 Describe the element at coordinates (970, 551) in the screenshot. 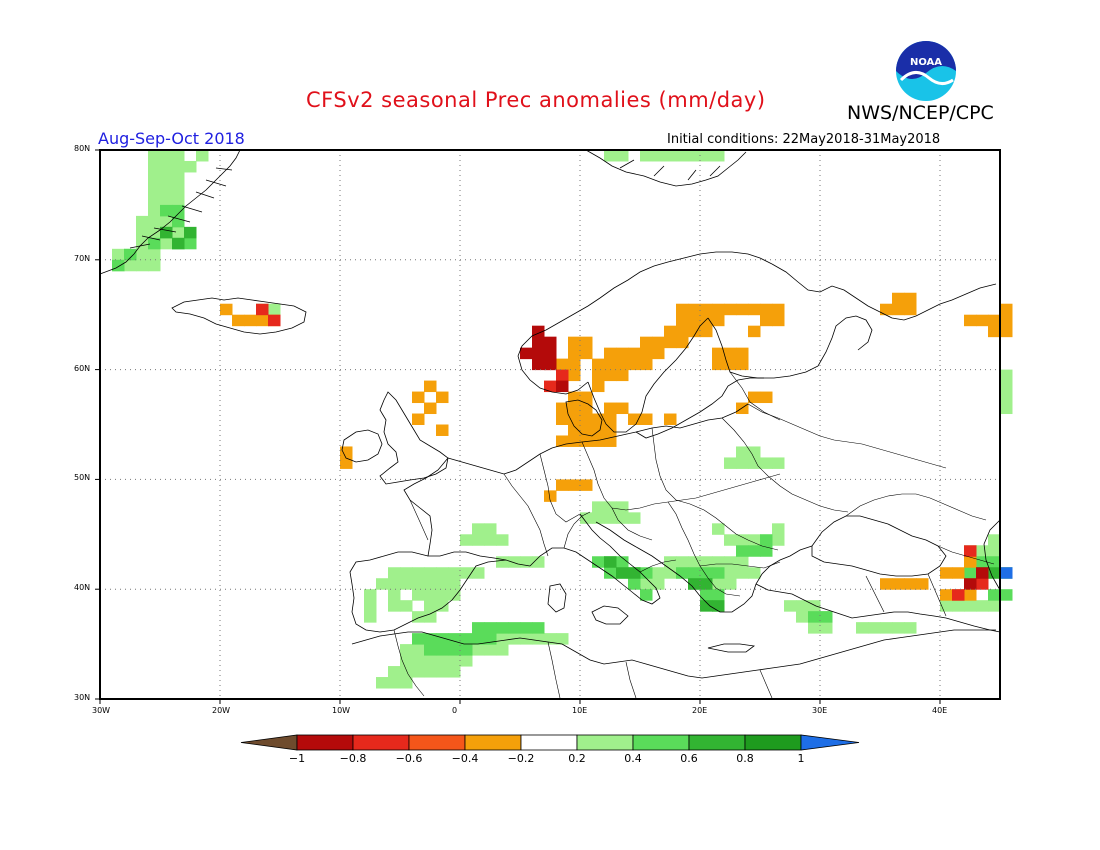

I see `anomaly-cell-negative-medium` at that location.